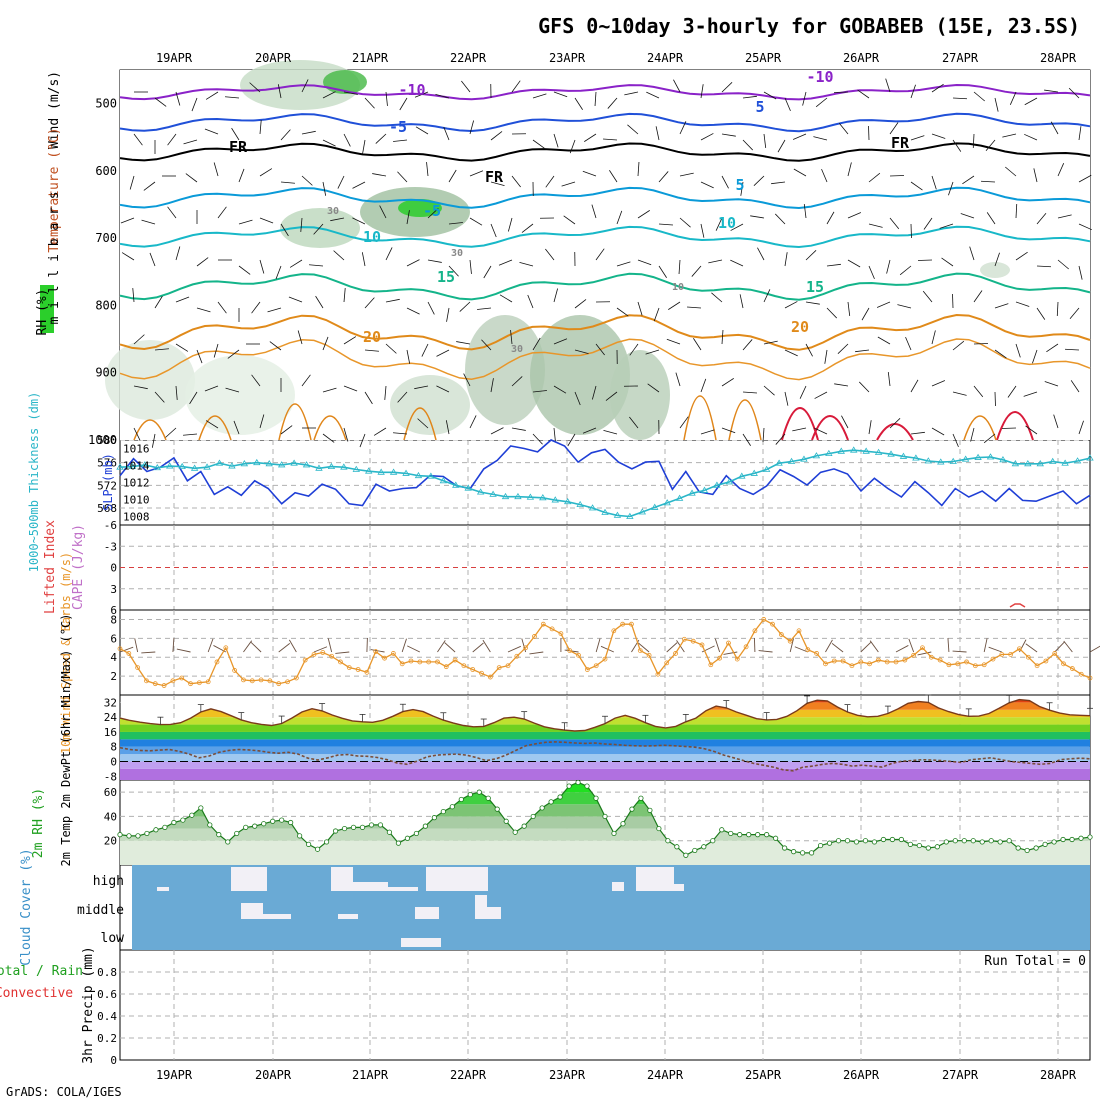  What do you see at coordinates (136, 483) in the screenshot?
I see `slp-tick-label: 1012` at bounding box center [136, 483].